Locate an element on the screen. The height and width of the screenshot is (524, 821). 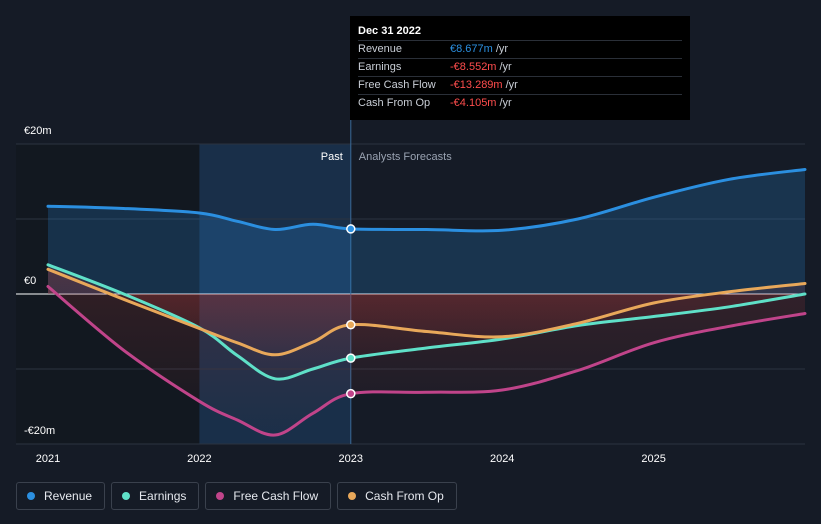
x-tick-label: 2025 is located at coordinates (653, 459).